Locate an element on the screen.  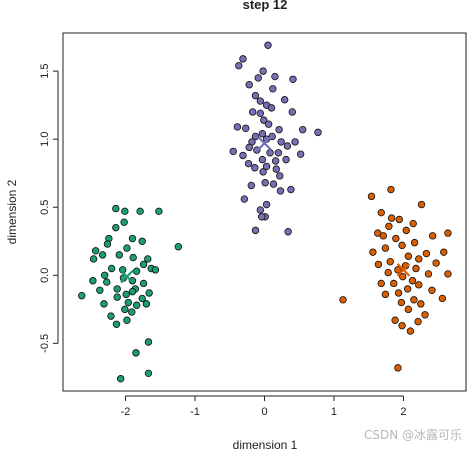
y-tick-label: 1.0 is located at coordinates (45, 139).